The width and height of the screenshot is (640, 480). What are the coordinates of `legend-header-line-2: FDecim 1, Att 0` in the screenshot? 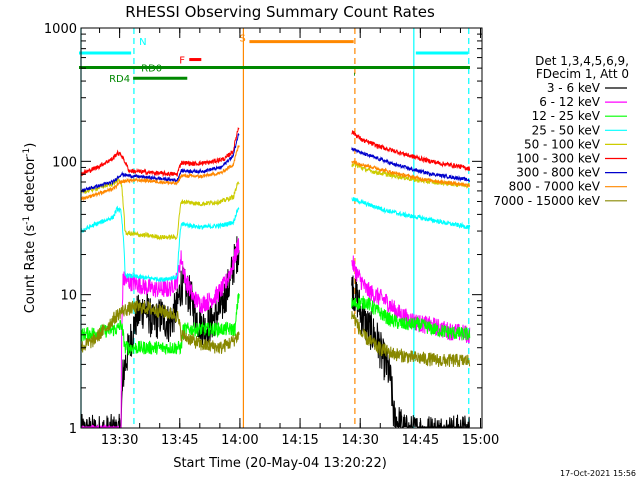 It's located at (582, 74).